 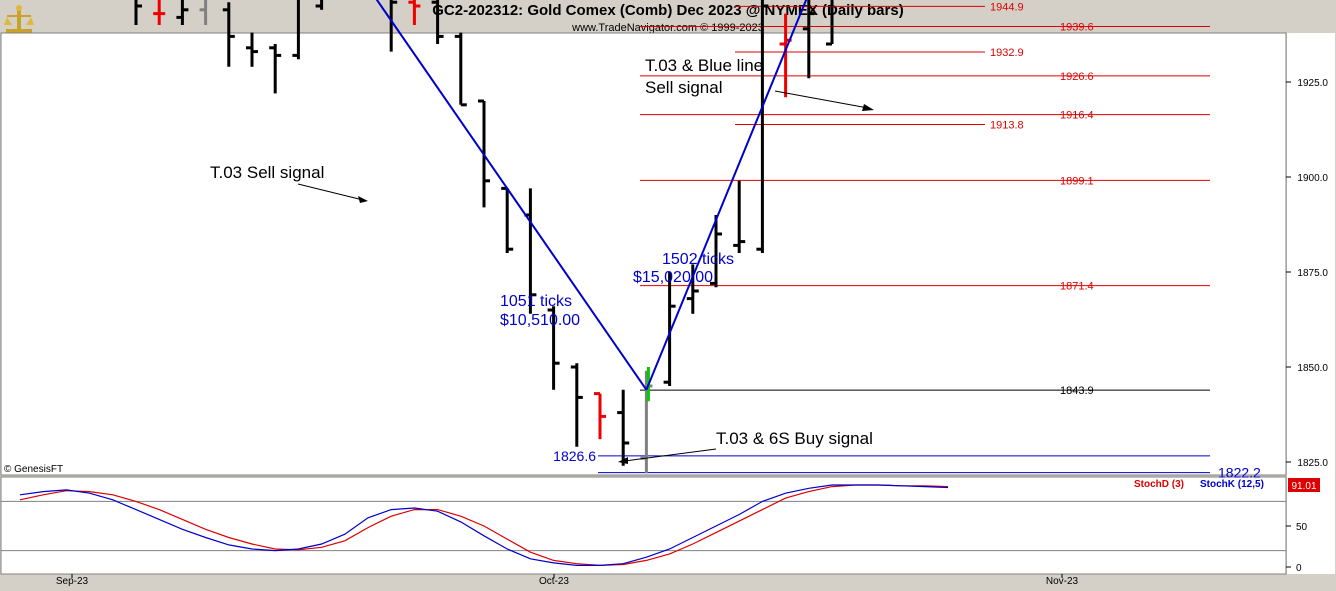 What do you see at coordinates (673, 277) in the screenshot?
I see `annotation-ticks-2b: $15,020.00` at bounding box center [673, 277].